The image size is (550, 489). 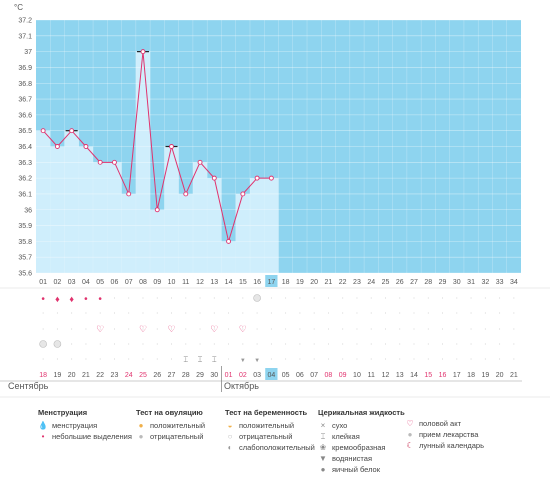 What do you see at coordinates (72, 375) in the screenshot?
I see `calendar-date-label: 20` at bounding box center [72, 375].